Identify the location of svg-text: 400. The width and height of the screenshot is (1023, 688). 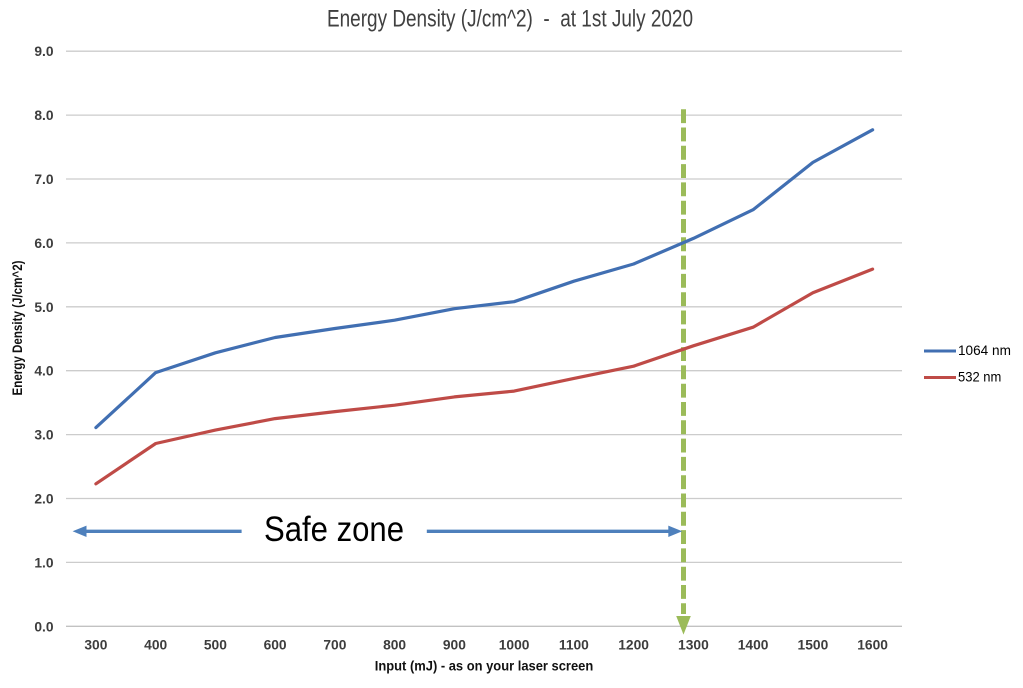
(155, 645).